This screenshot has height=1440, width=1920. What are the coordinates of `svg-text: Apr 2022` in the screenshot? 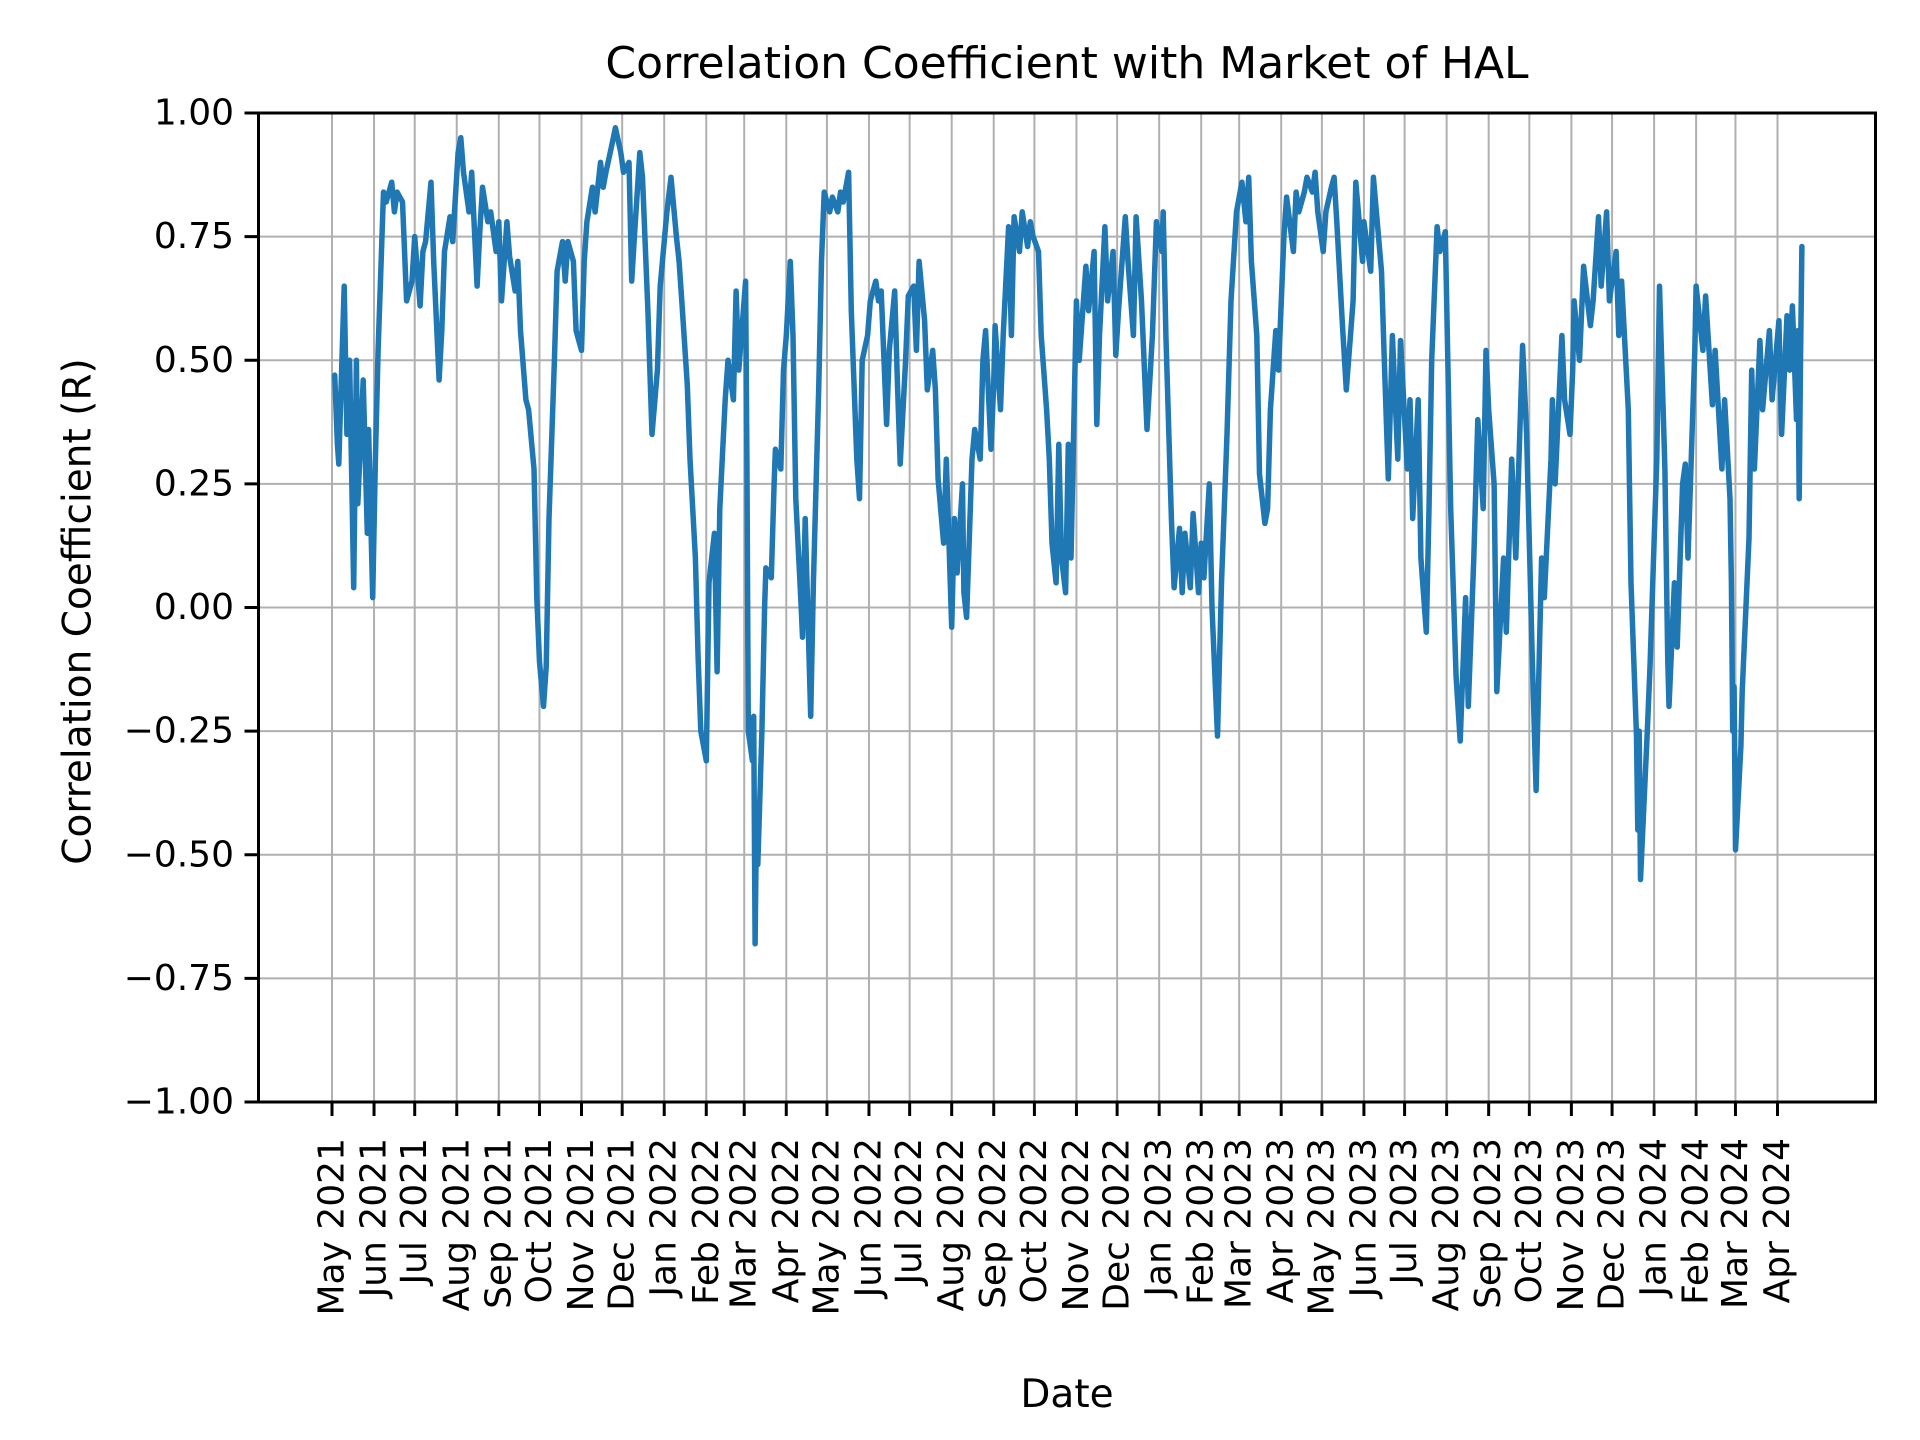 It's located at (786, 1220).